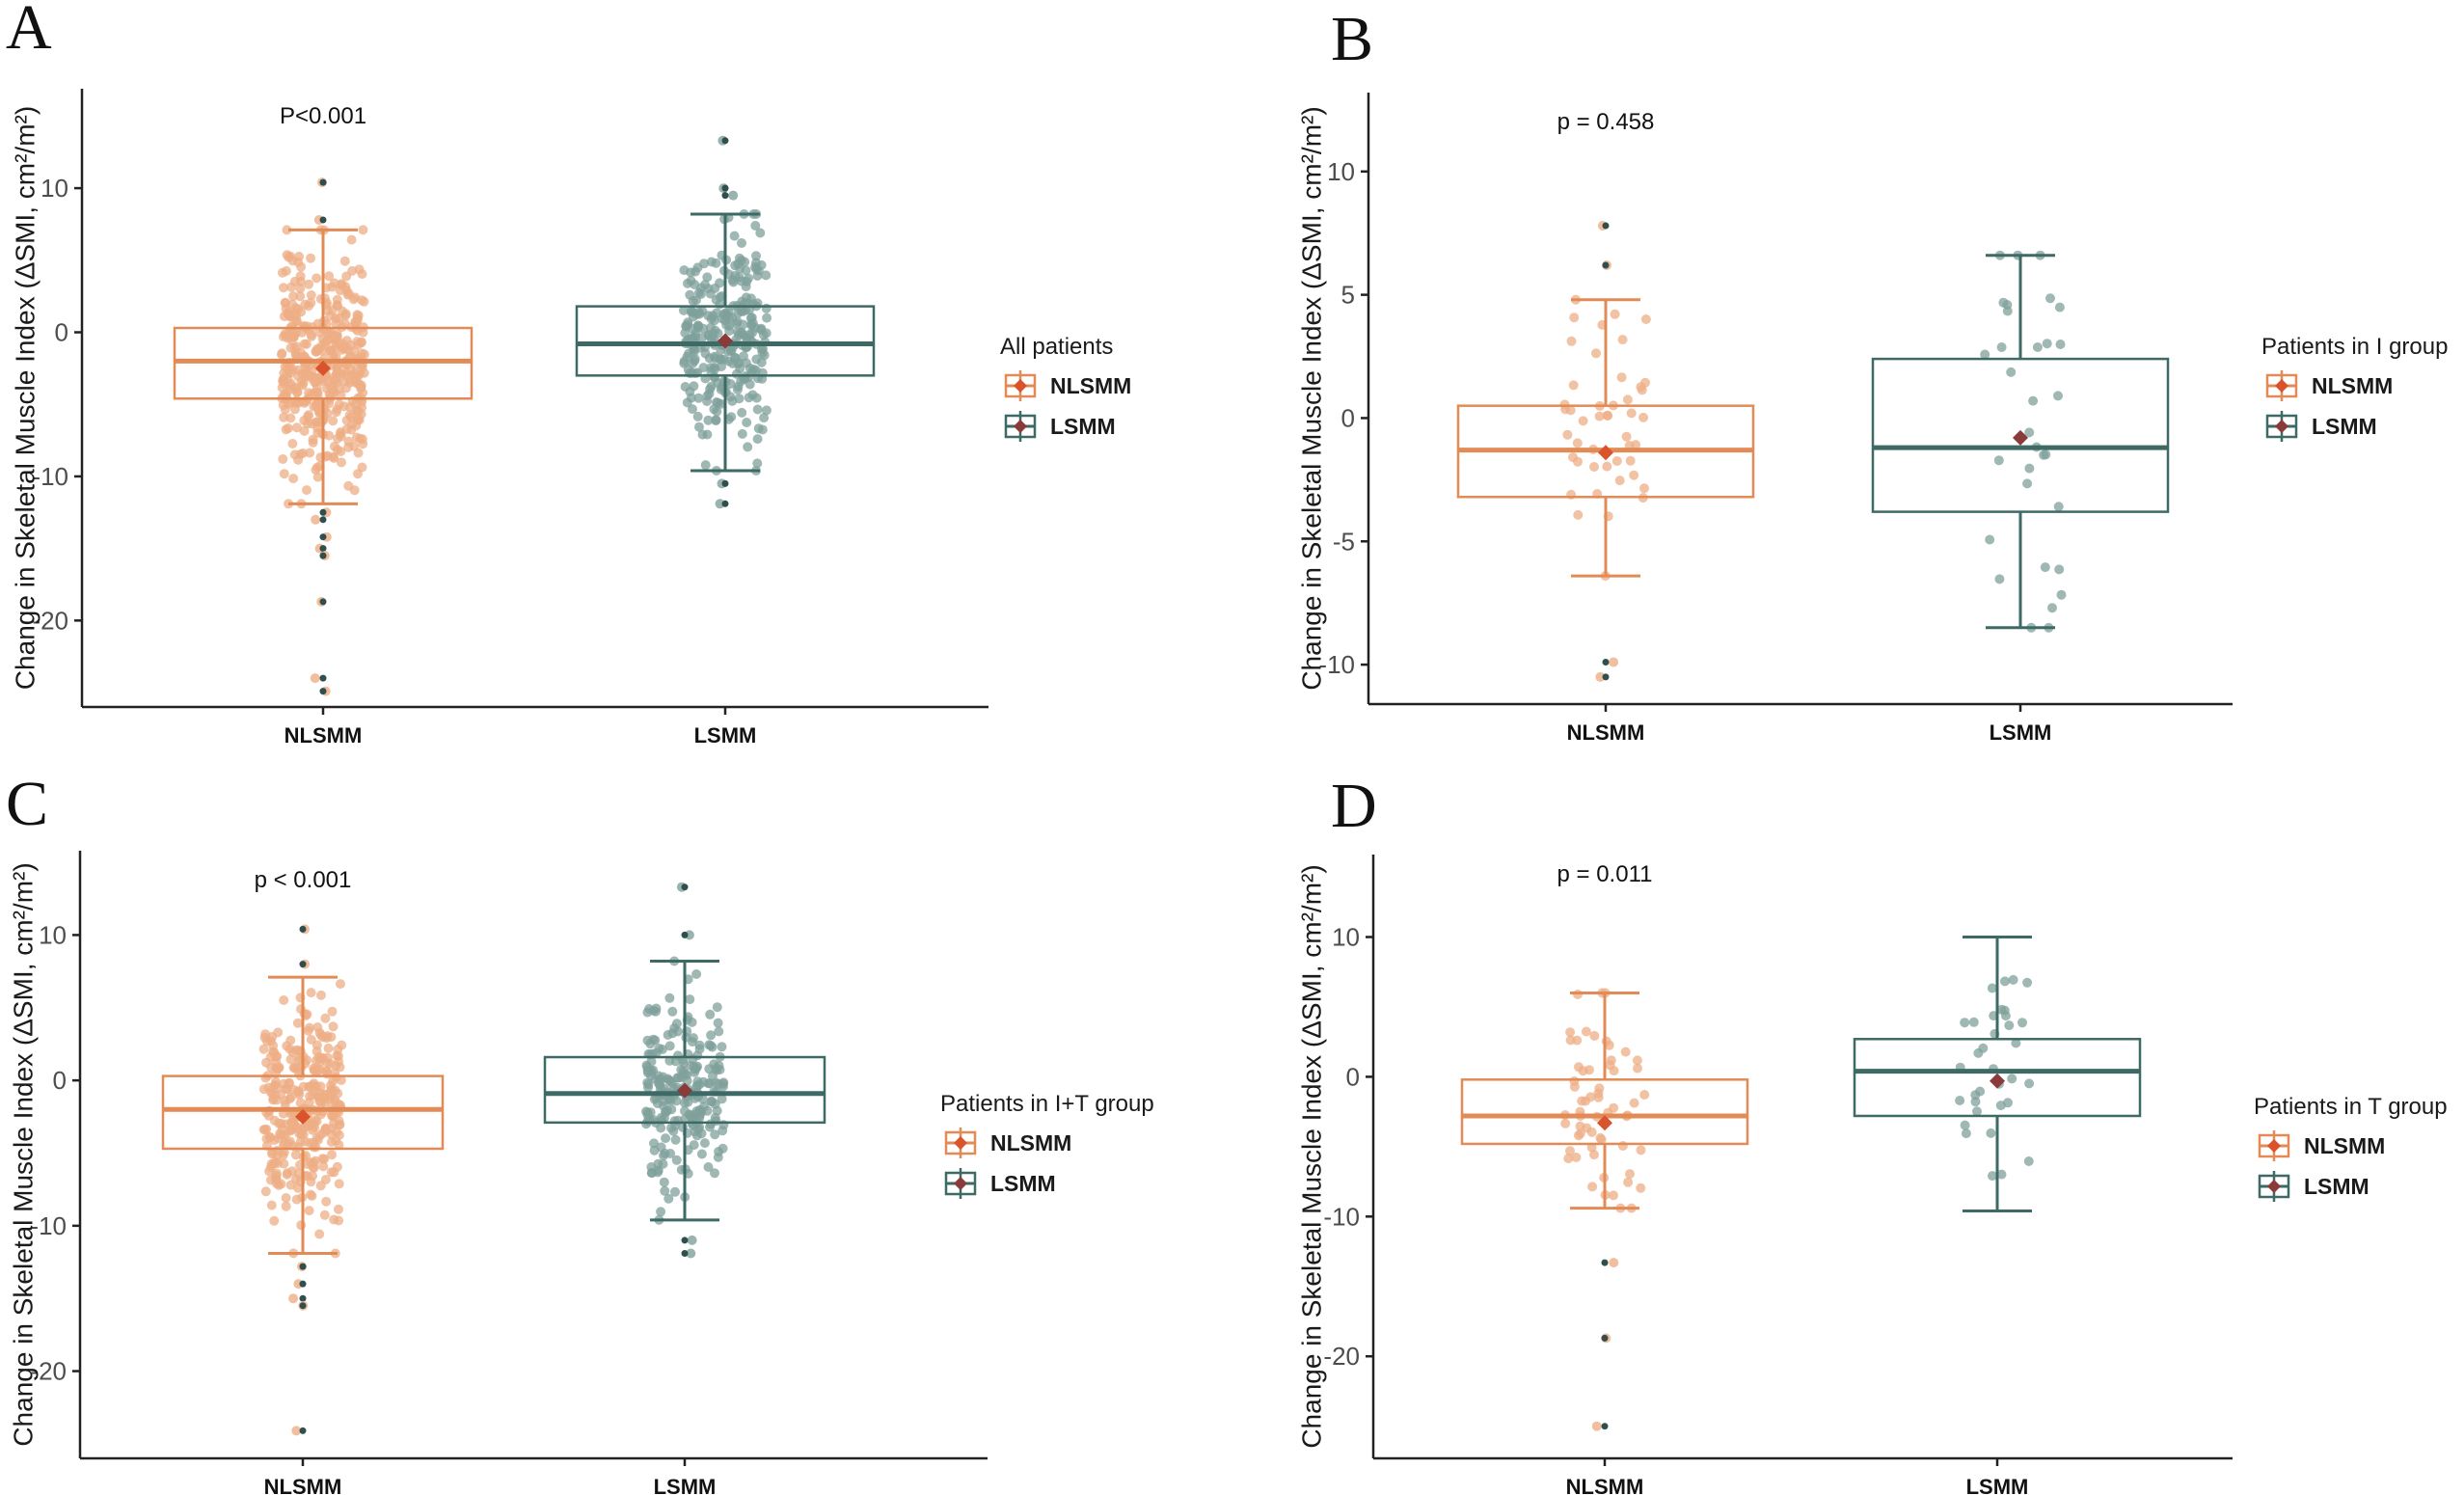 Image resolution: width=2464 pixels, height=1495 pixels. What do you see at coordinates (29, 31) in the screenshot?
I see `panel-letter: A` at bounding box center [29, 31].